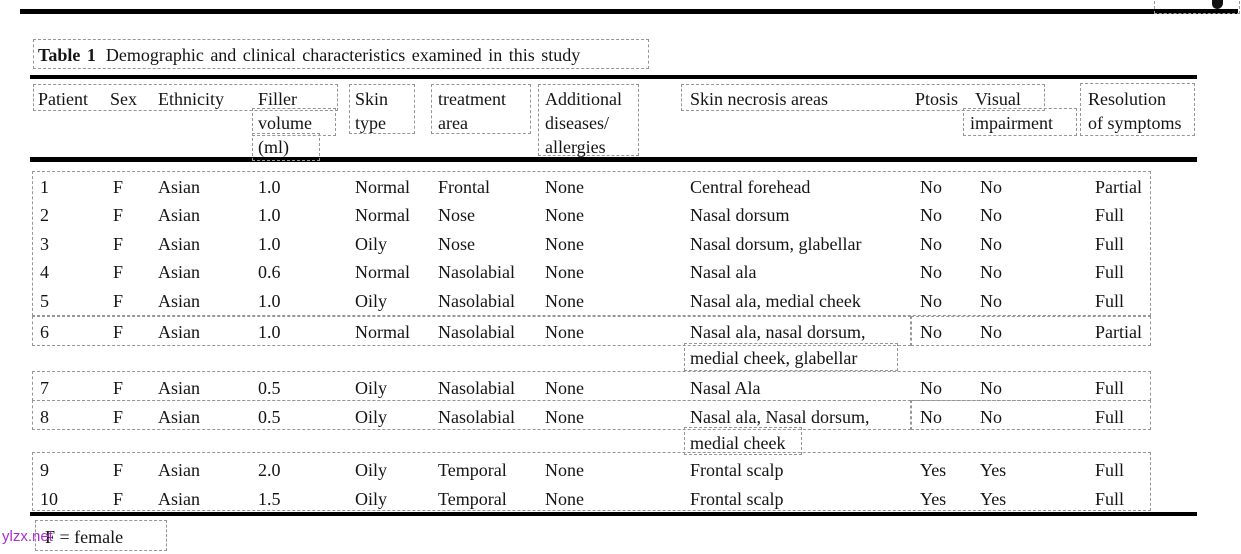  What do you see at coordinates (774, 358) in the screenshot?
I see `cell-necrosis-line2: medial cheek, glabellar` at bounding box center [774, 358].